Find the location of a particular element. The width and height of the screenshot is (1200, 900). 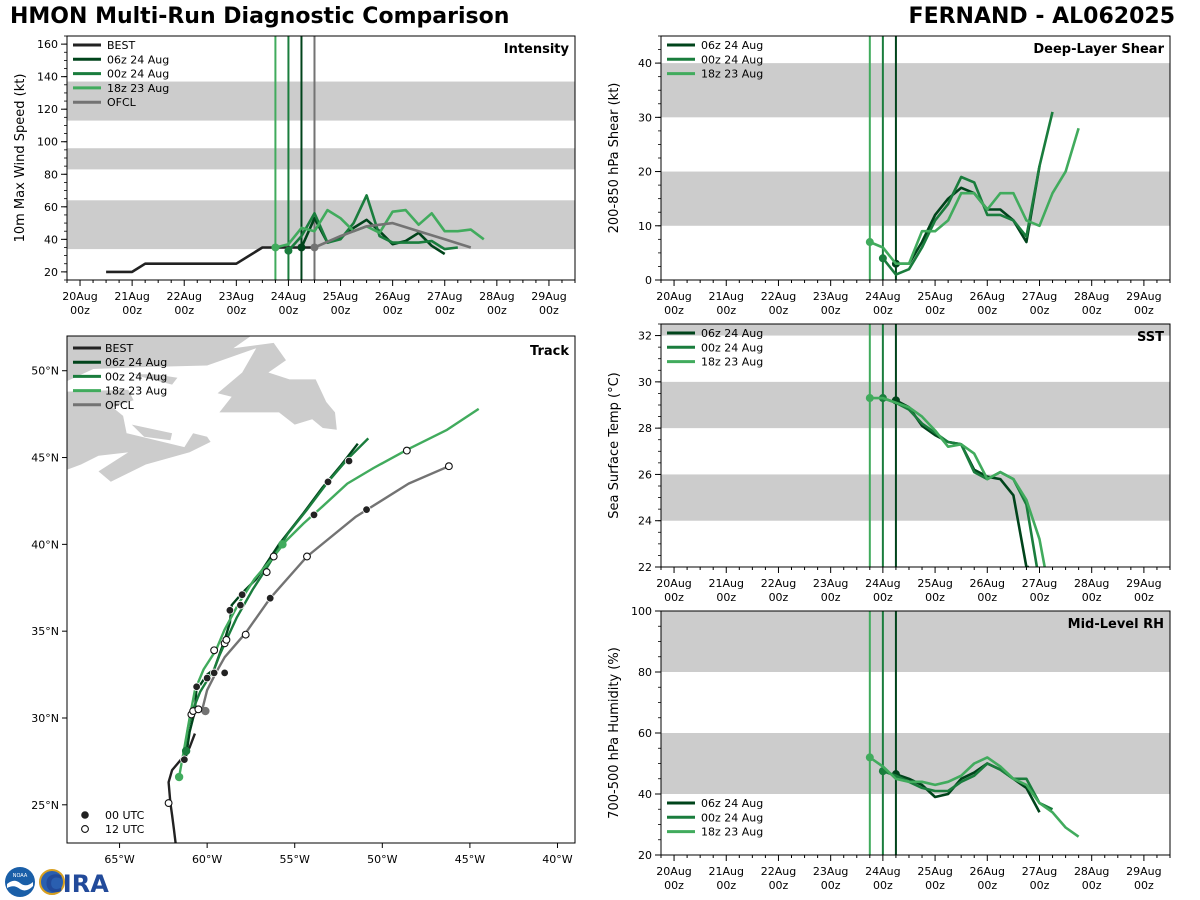

sst-ylabel: Sea Surface Temp (°C) is located at coordinates (614, 445).